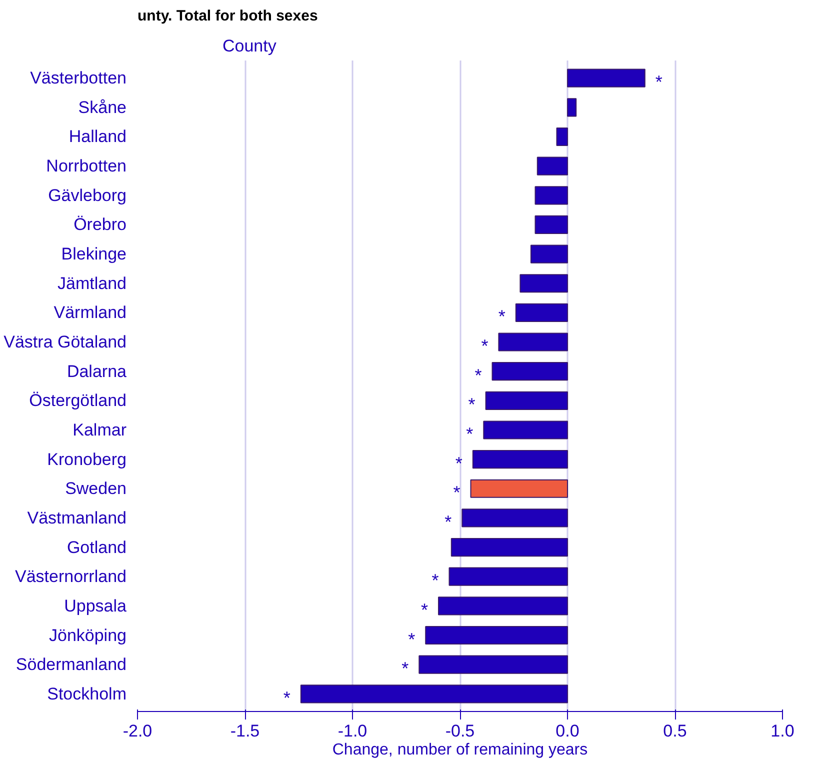  I want to click on y-tick-label: Örebro, so click(100, 224).